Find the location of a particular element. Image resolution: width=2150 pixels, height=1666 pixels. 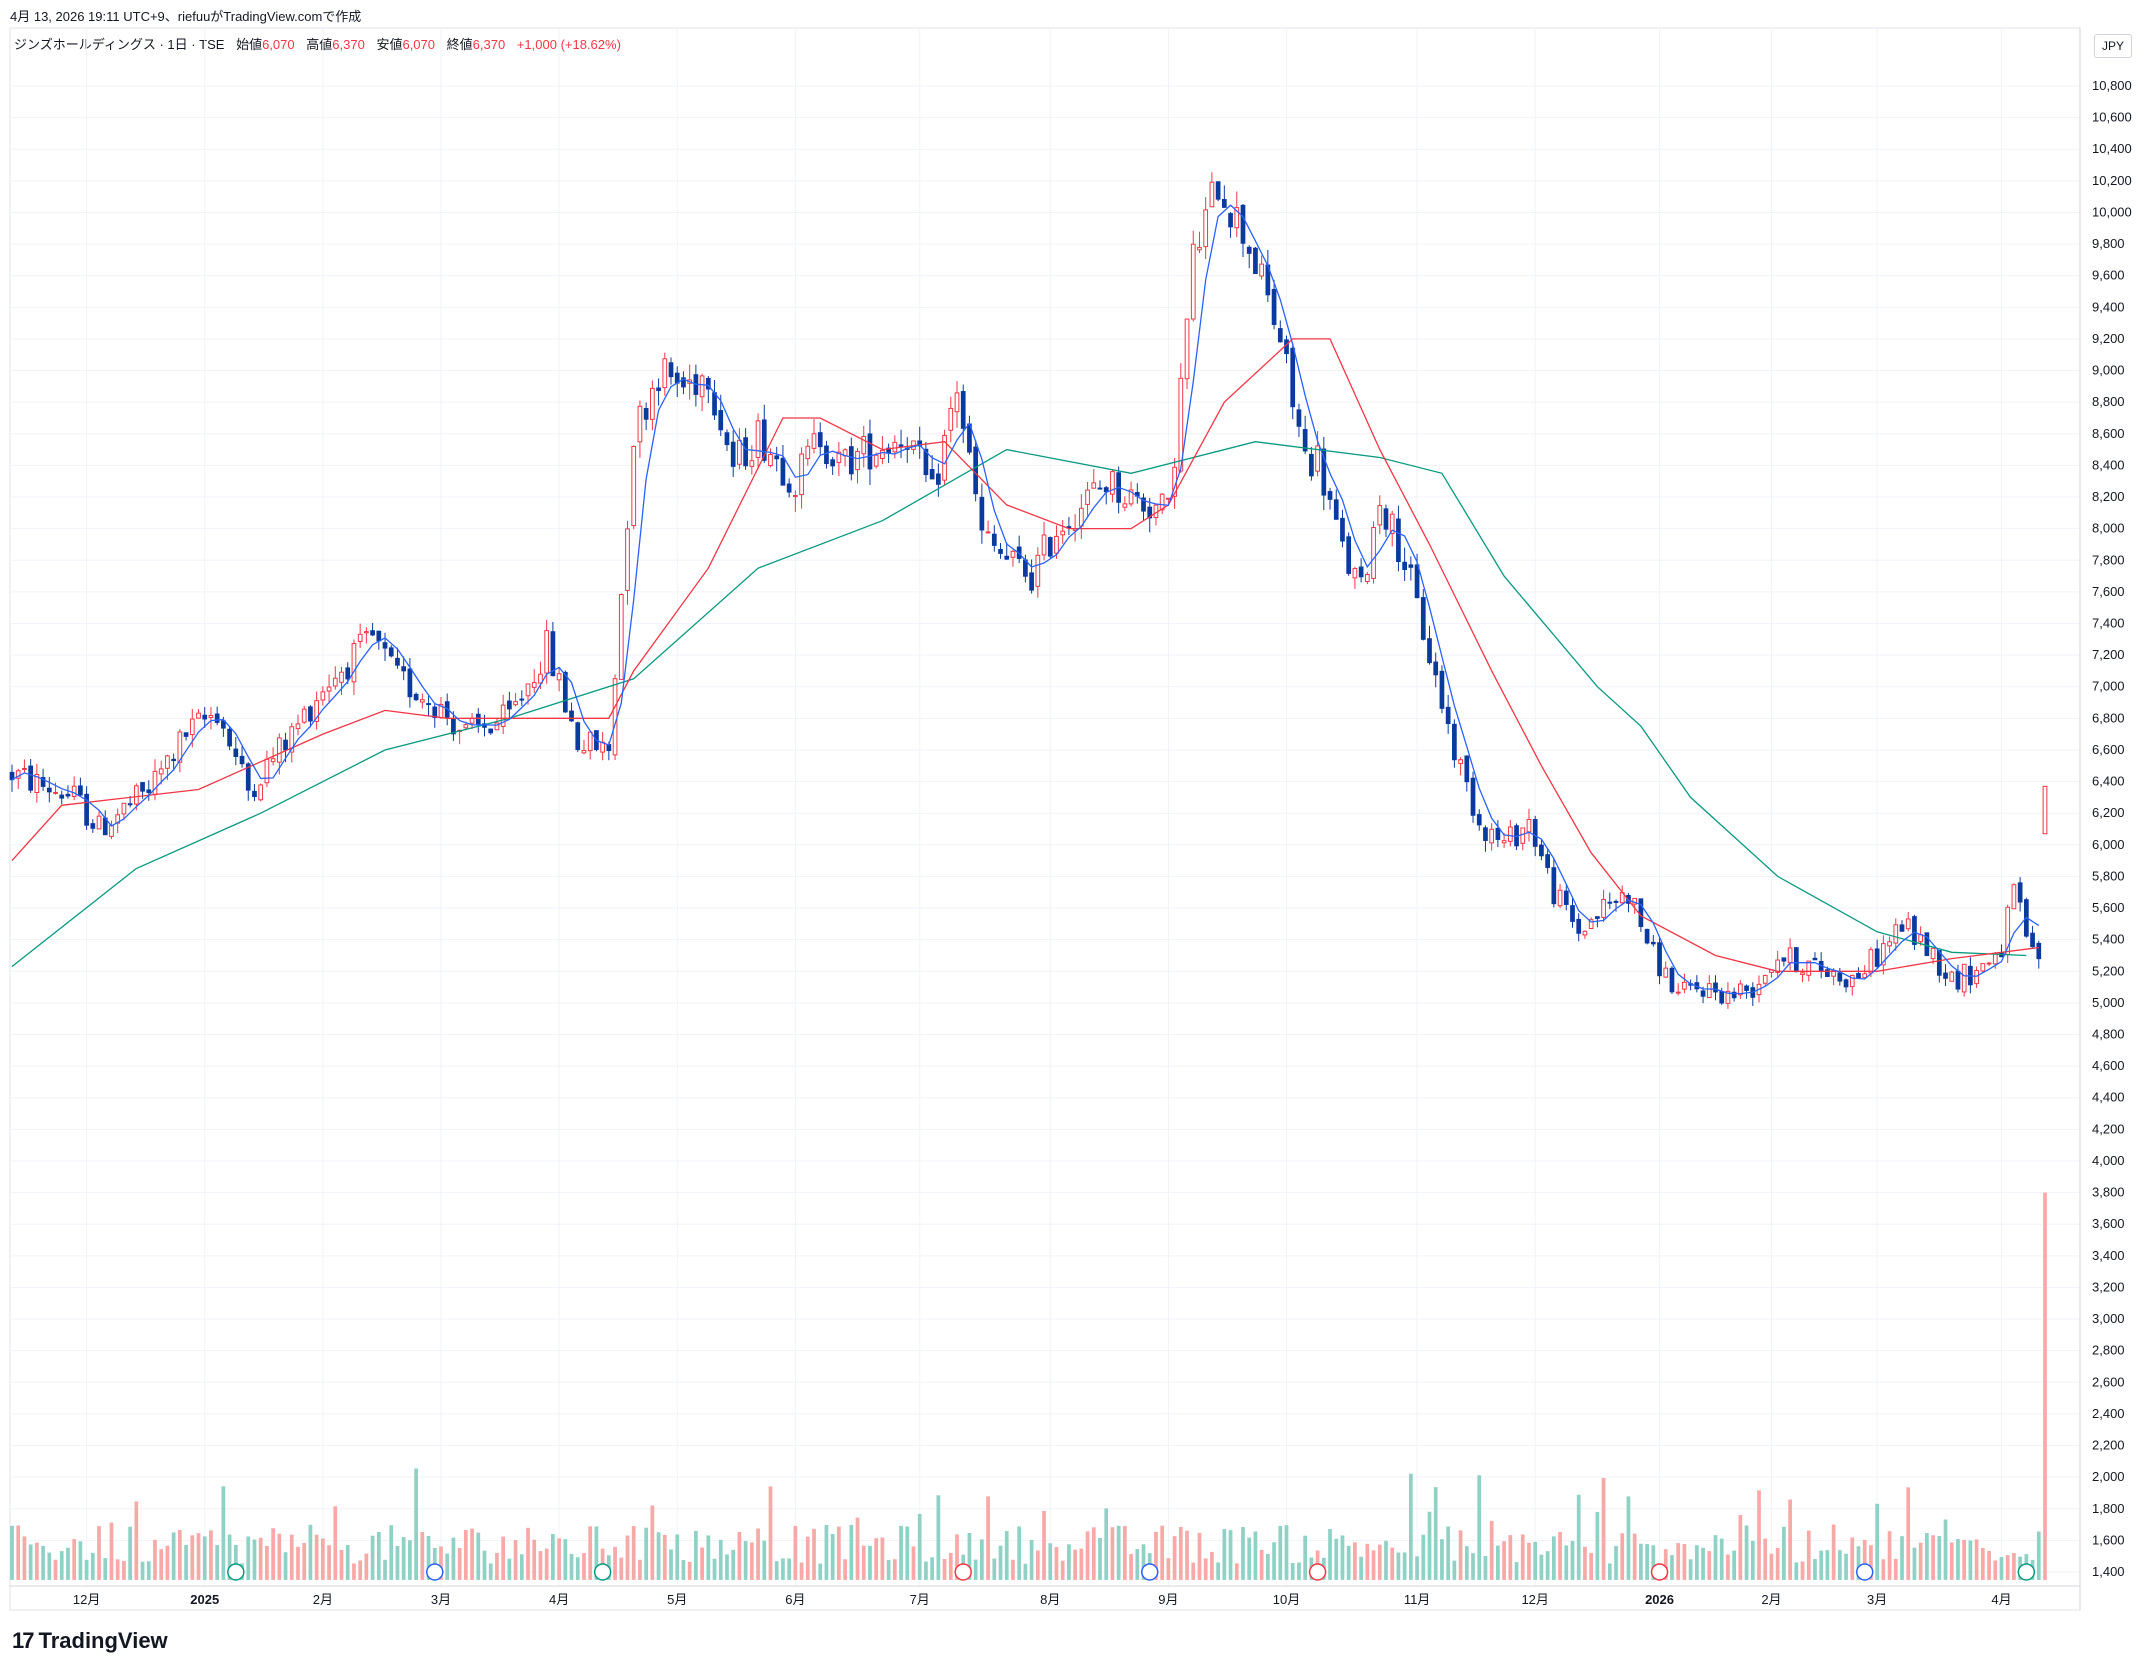

event-marker-icon is located at coordinates (963, 1572).